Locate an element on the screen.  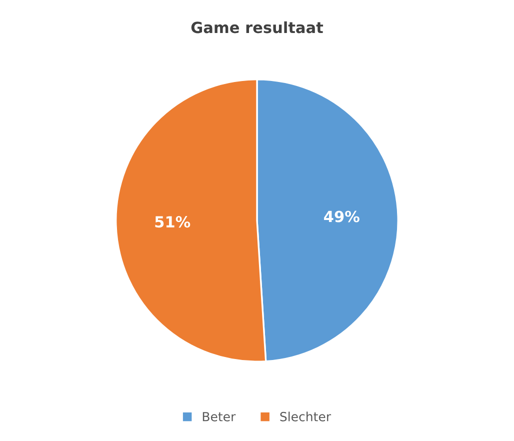
legend-label: Slechter is located at coordinates (306, 417).